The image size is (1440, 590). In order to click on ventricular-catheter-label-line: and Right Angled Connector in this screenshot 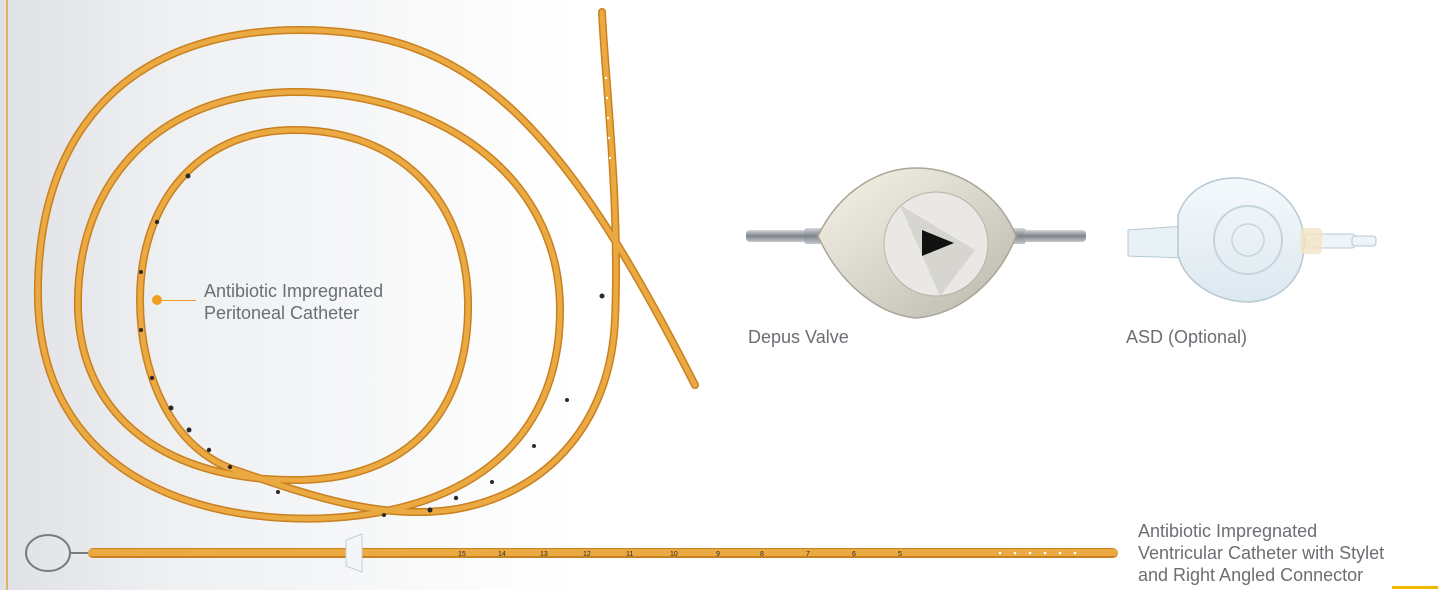, I will do `click(1251, 575)`.